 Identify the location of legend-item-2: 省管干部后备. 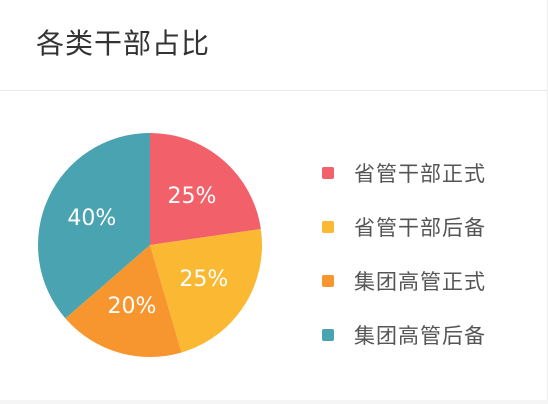
(404, 227).